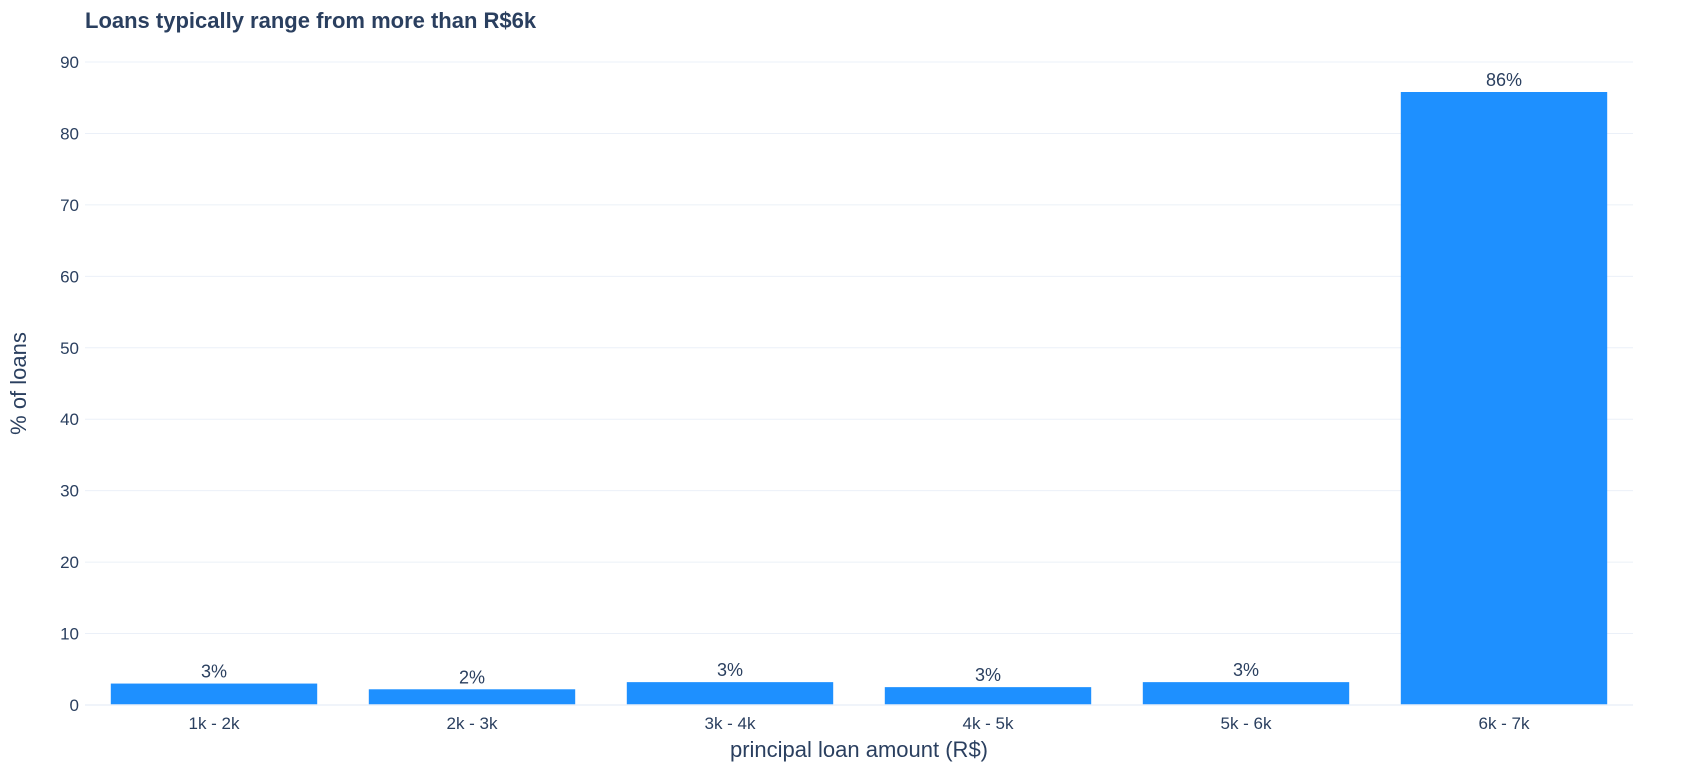 The height and width of the screenshot is (780, 1691). I want to click on y-tick-label: 20, so click(69, 562).